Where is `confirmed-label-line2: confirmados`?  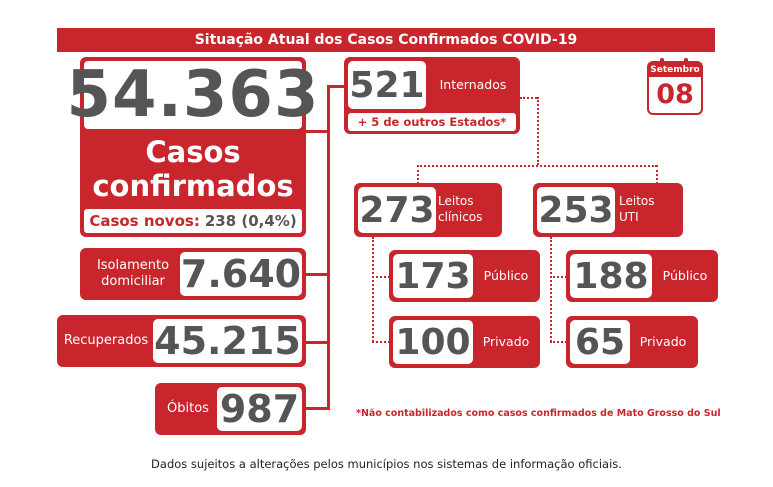
confirmed-label-line2: confirmados is located at coordinates (193, 186).